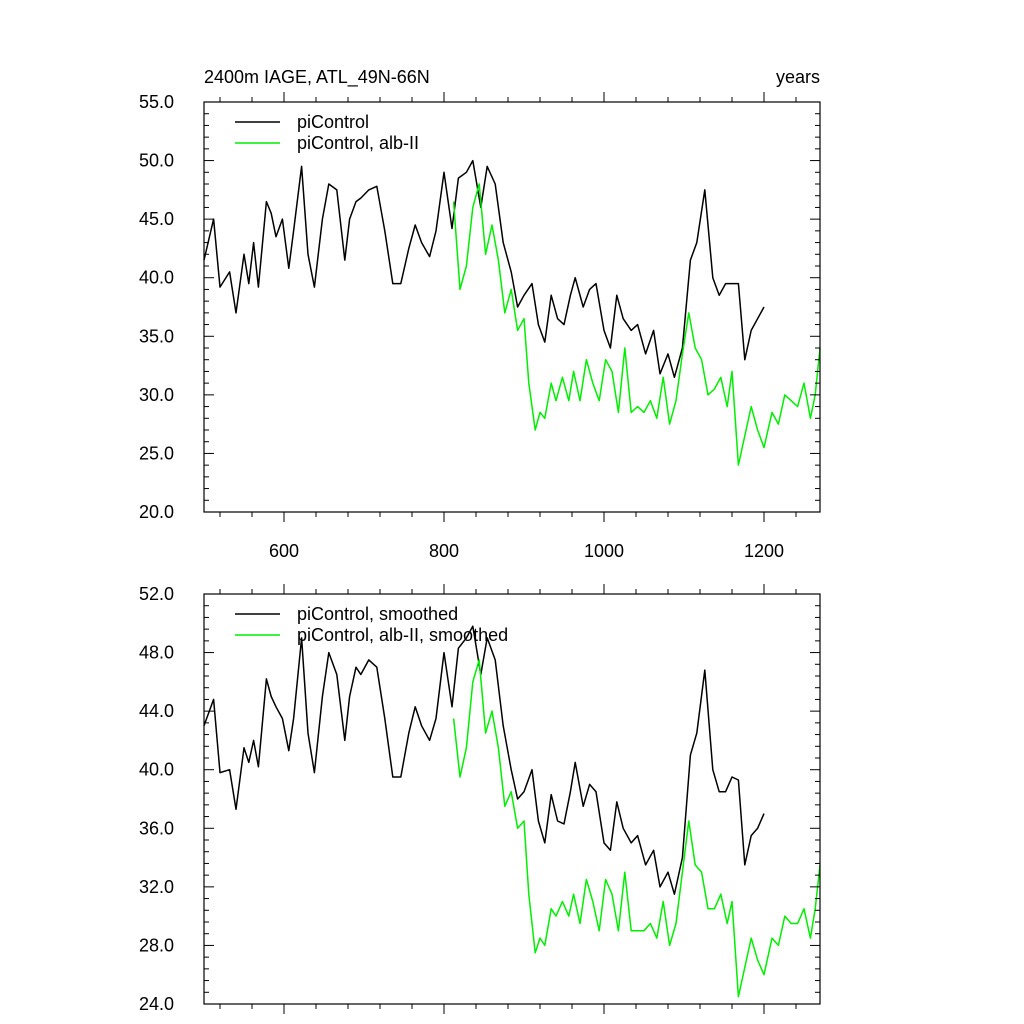  I want to click on y-tick-label: 20.0, so click(156, 512).